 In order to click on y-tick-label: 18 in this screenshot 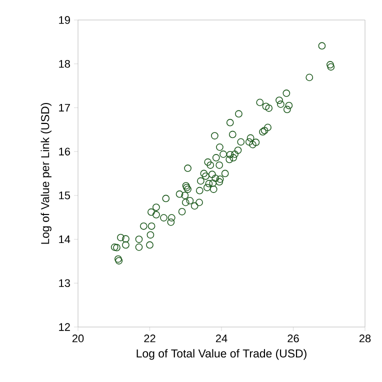, I will do `click(64, 64)`.